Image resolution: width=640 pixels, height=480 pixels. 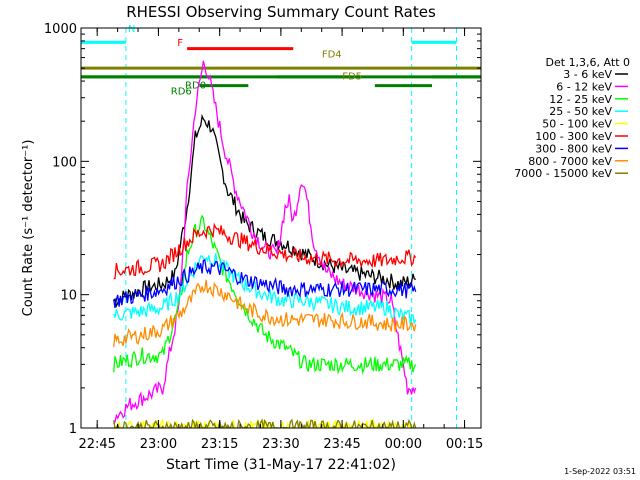 I want to click on series-line-25-50-kev, so click(x=265, y=289).